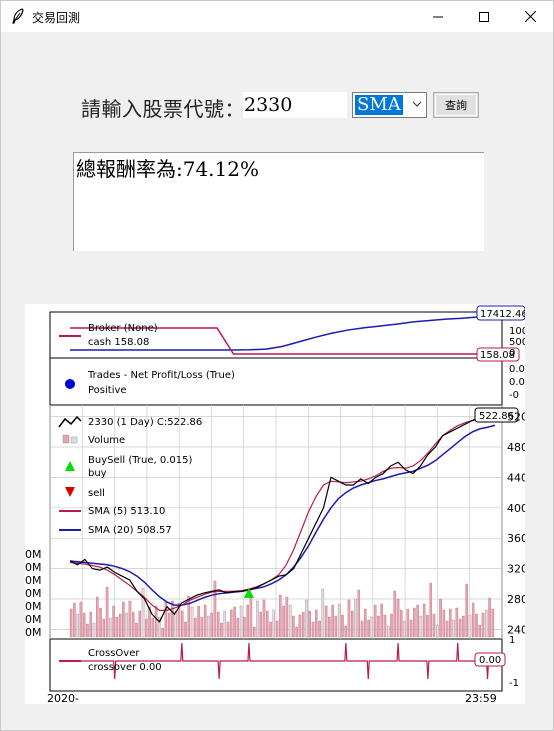 The width and height of the screenshot is (554, 731). What do you see at coordinates (125, 667) in the screenshot?
I see `crossover-value-legend-label: crossover 0.00` at bounding box center [125, 667].